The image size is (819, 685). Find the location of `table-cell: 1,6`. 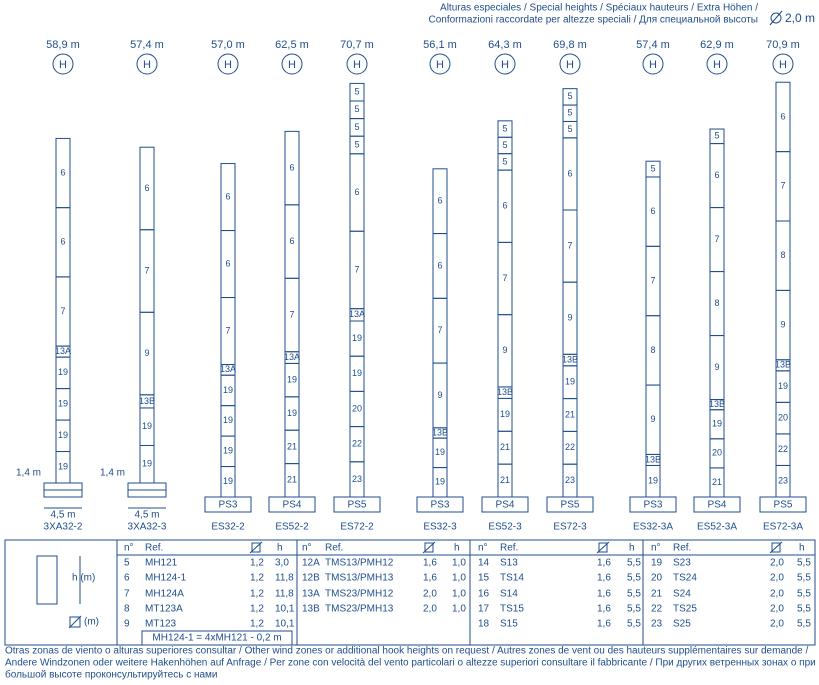

table-cell: 1,6 is located at coordinates (430, 563).